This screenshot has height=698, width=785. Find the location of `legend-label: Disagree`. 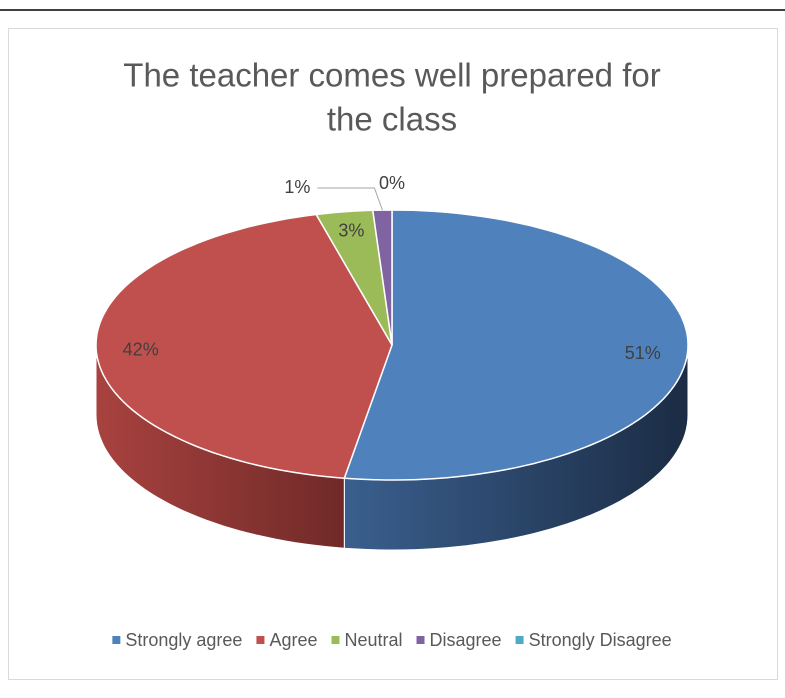

legend-label: Disagree is located at coordinates (466, 640).